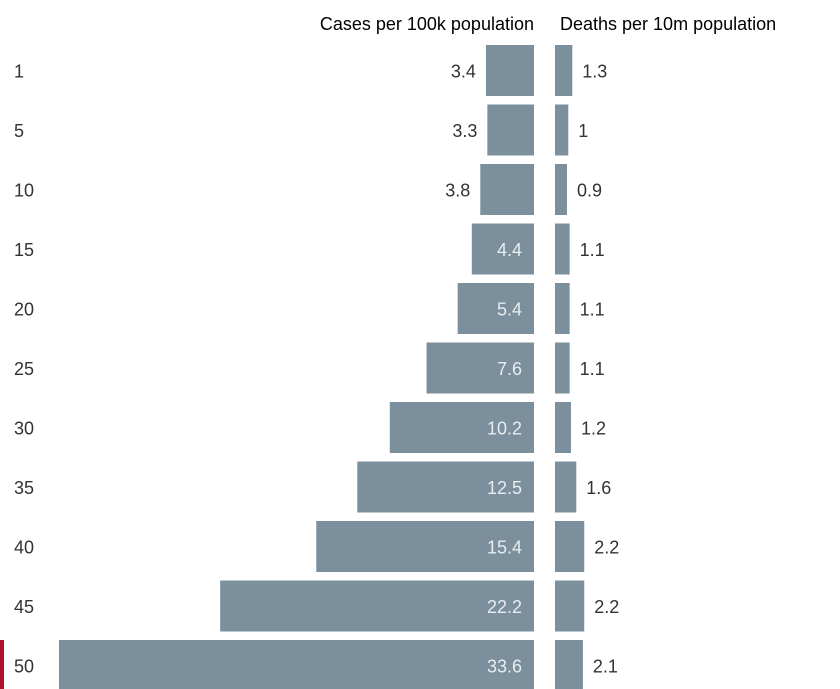 The image size is (840, 689). What do you see at coordinates (19, 72) in the screenshot?
I see `category-label: 1` at bounding box center [19, 72].